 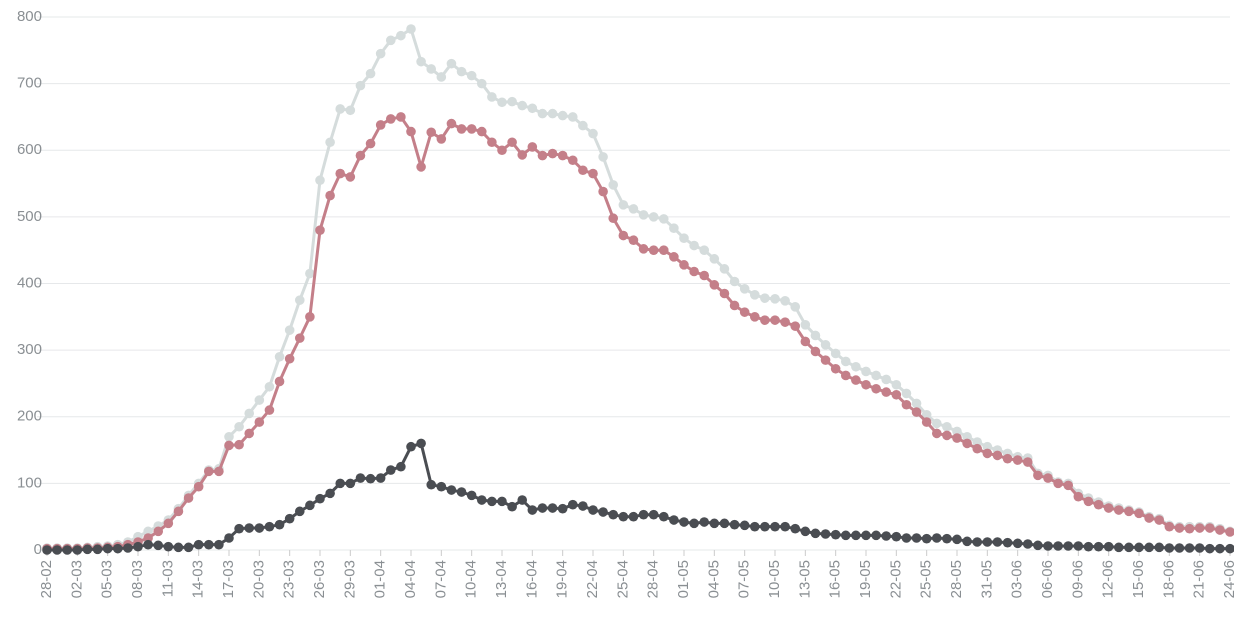 I want to click on x-tick-label: 01-04, so click(x=380, y=579).